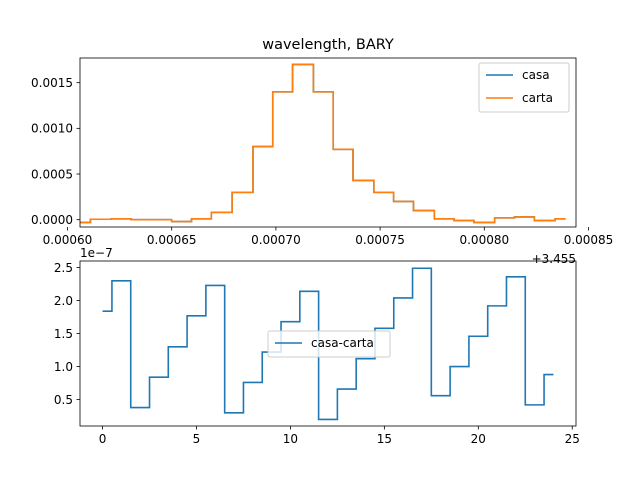 Image resolution: width=640 pixels, height=480 pixels. I want to click on bottom-x-tick-label: 10, so click(290, 439).